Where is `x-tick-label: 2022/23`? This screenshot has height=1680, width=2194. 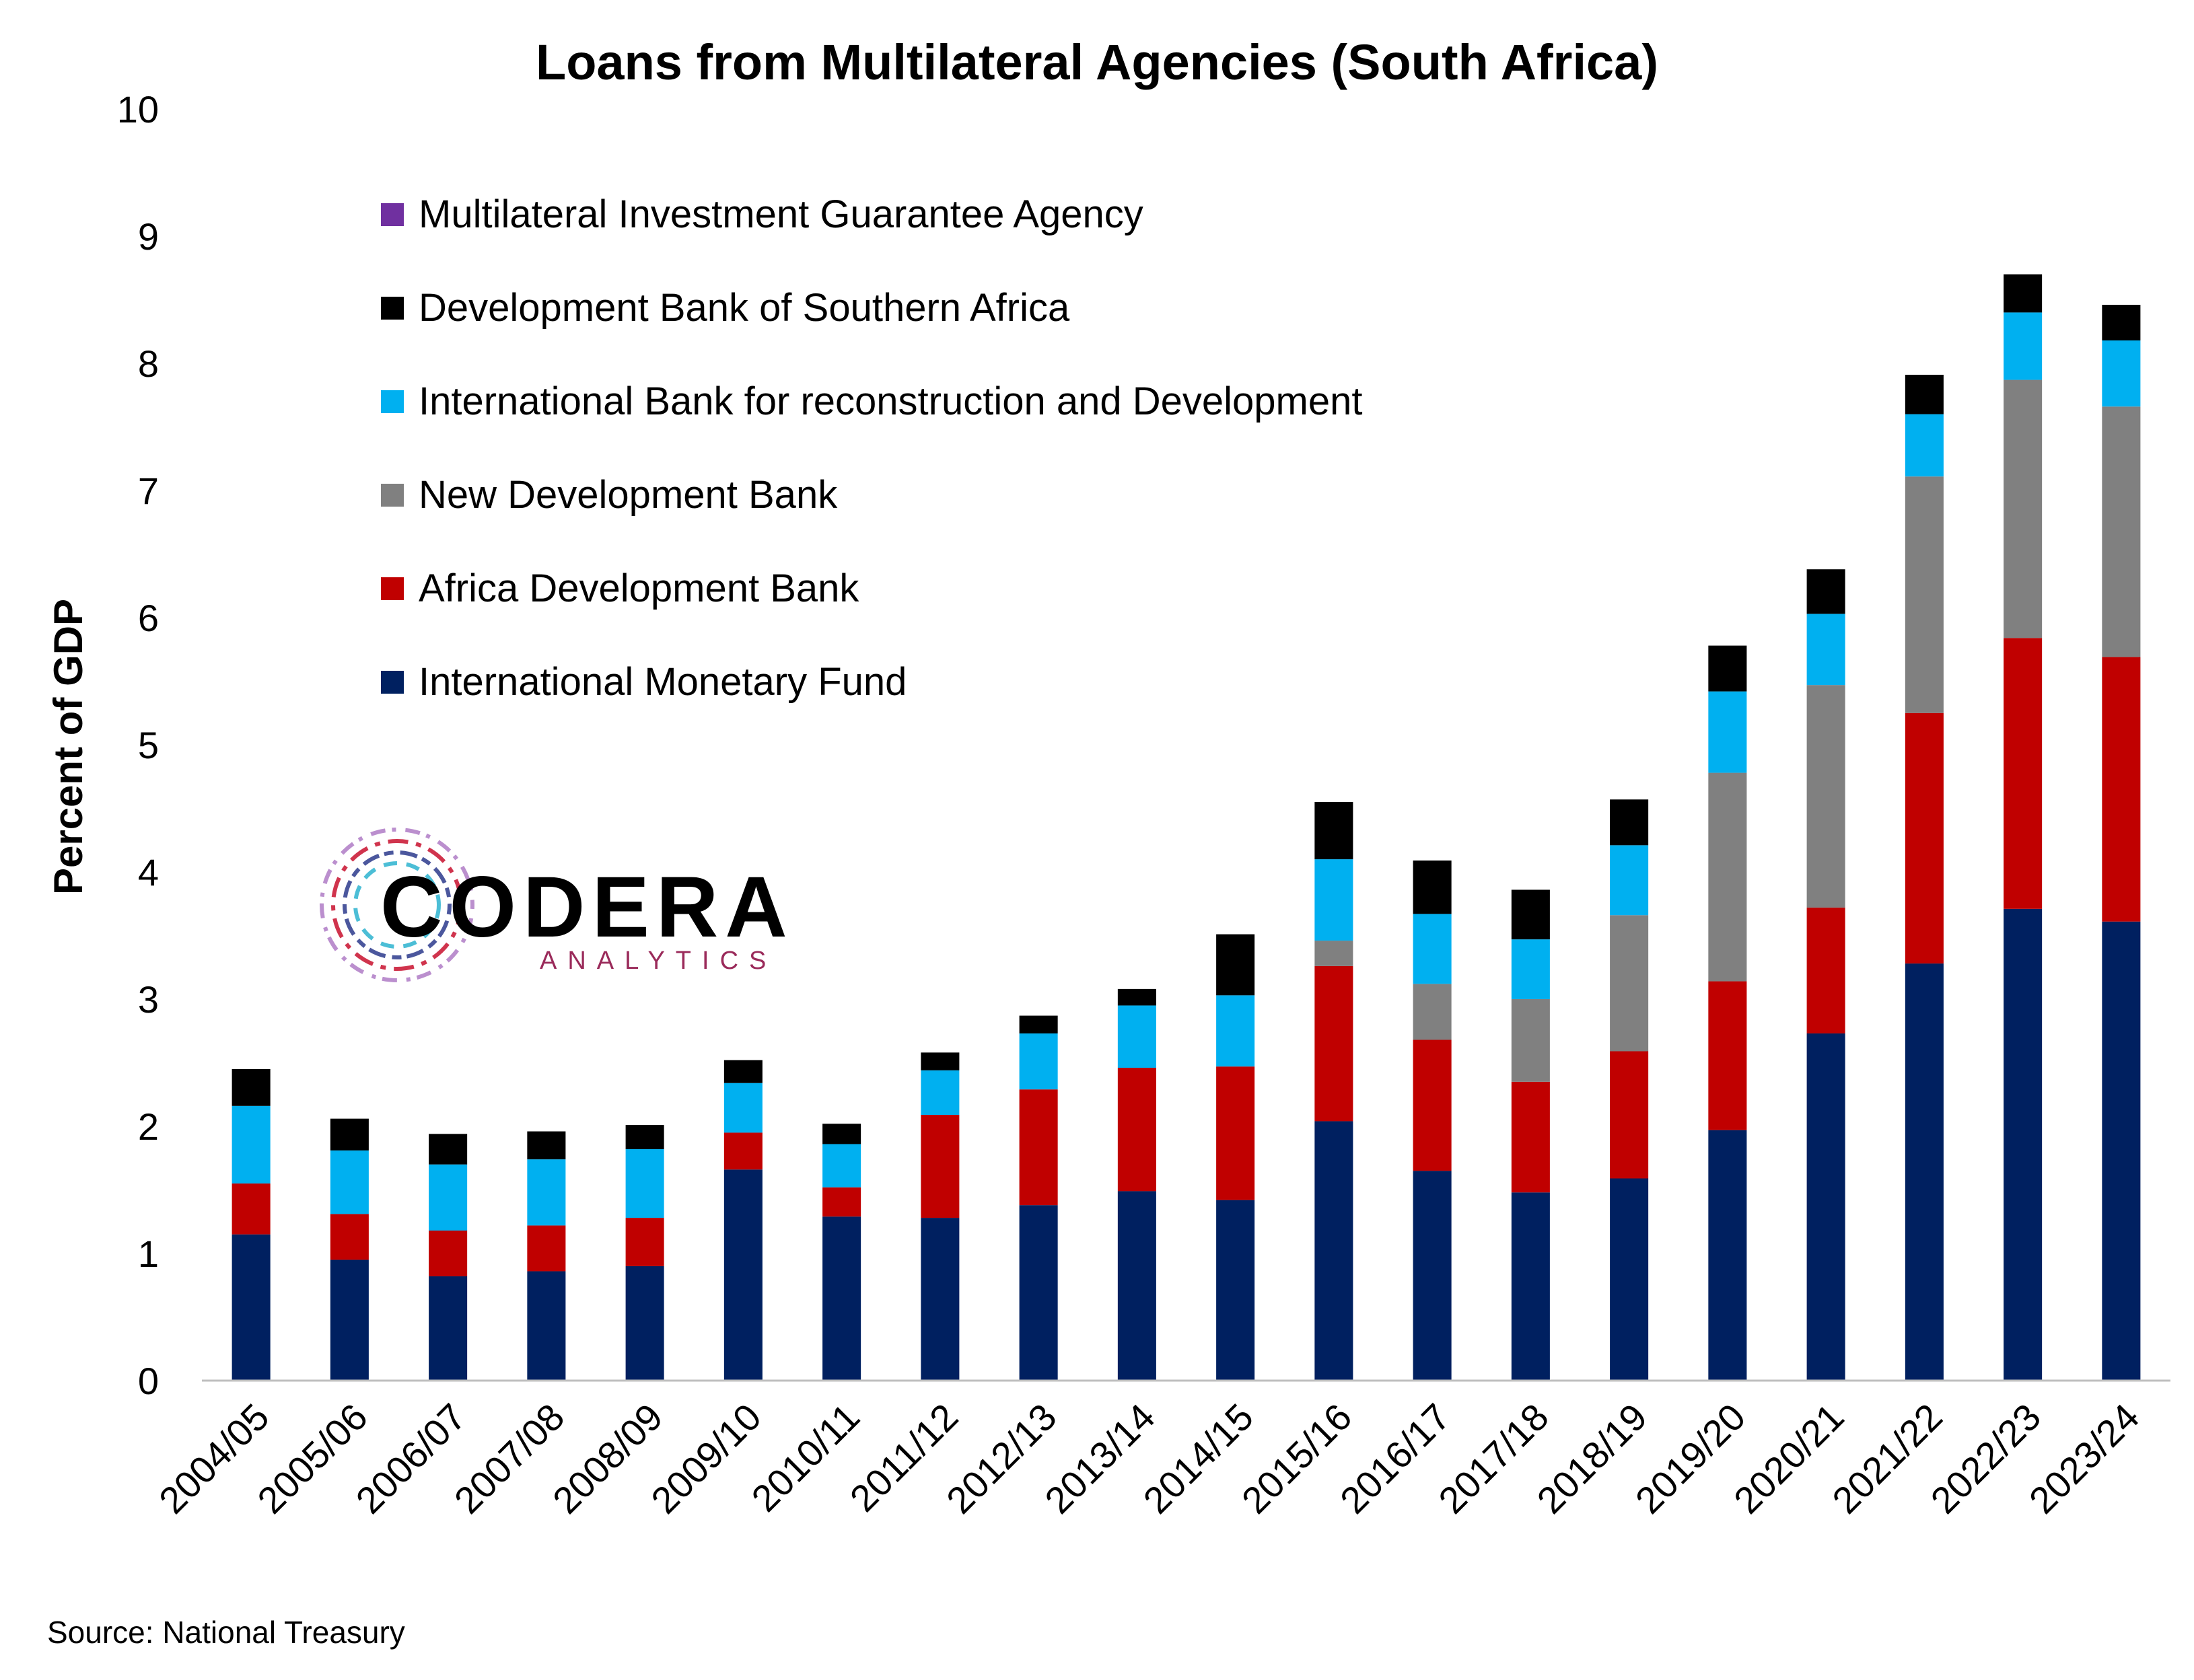 x-tick-label: 2022/23 is located at coordinates (1985, 1458).